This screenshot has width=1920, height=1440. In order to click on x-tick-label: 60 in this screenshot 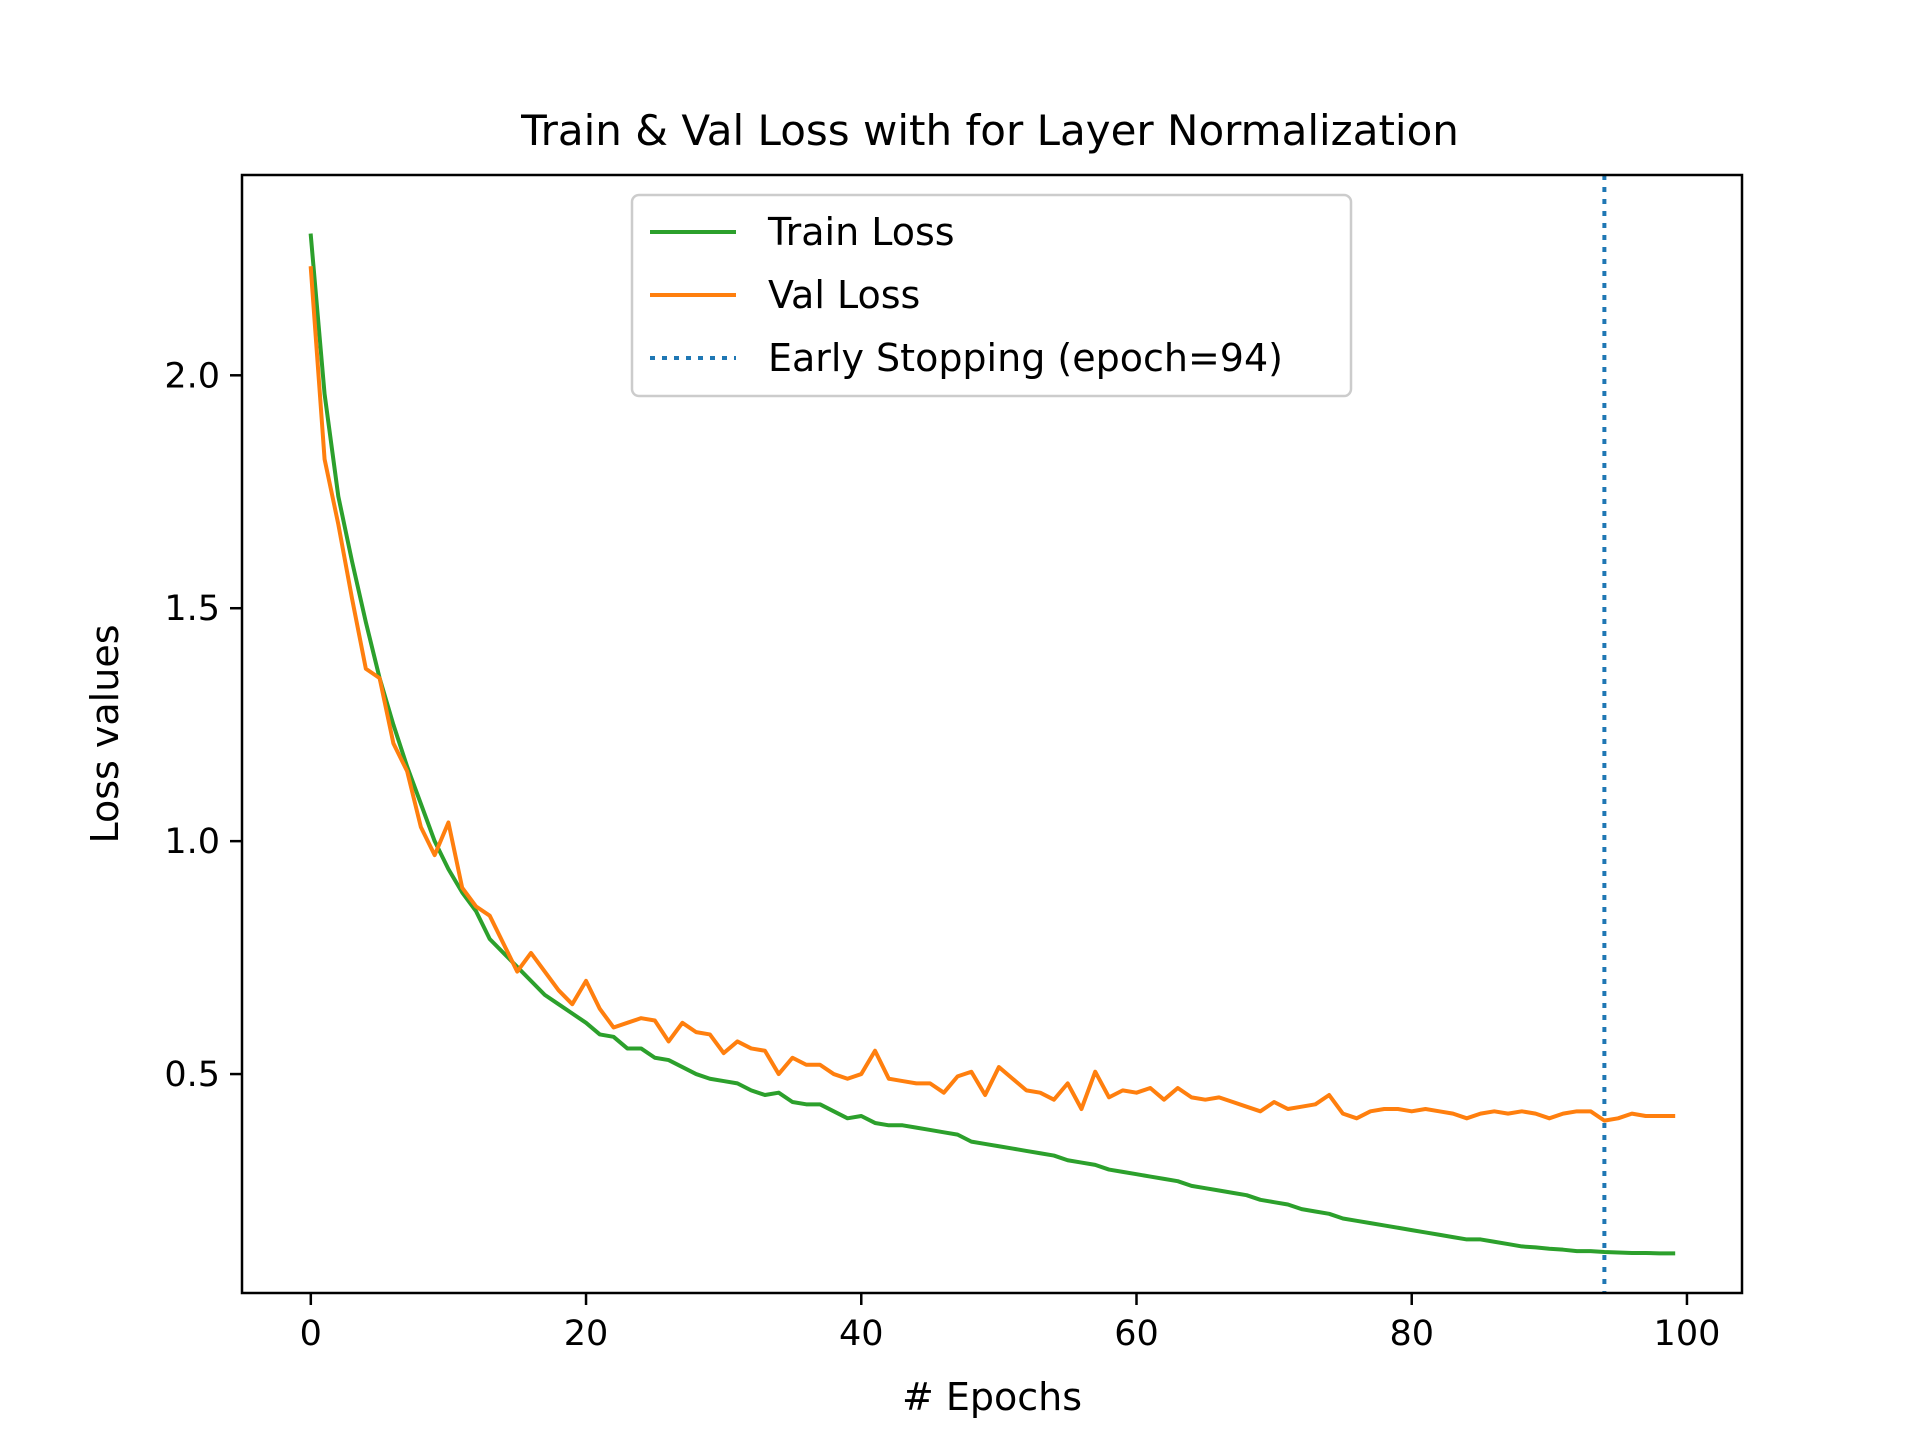, I will do `click(1136, 1334)`.